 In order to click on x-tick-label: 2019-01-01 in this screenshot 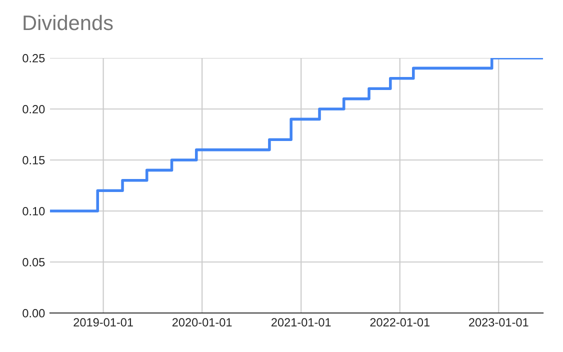, I will do `click(103, 322)`.